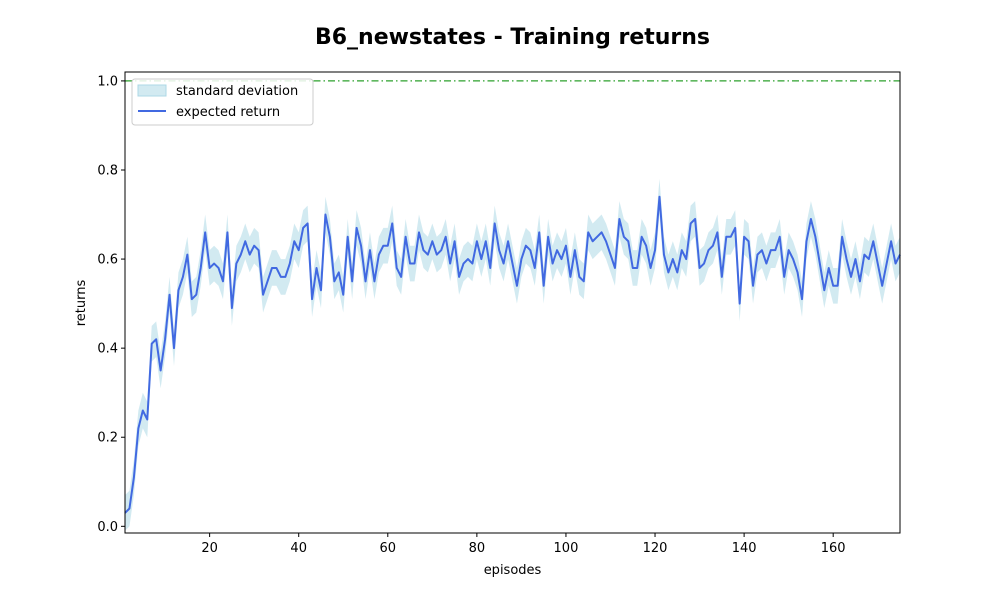 Image resolution: width=1000 pixels, height=600 pixels. Describe the element at coordinates (107, 527) in the screenshot. I see `y-tick-label: 0.0` at that location.